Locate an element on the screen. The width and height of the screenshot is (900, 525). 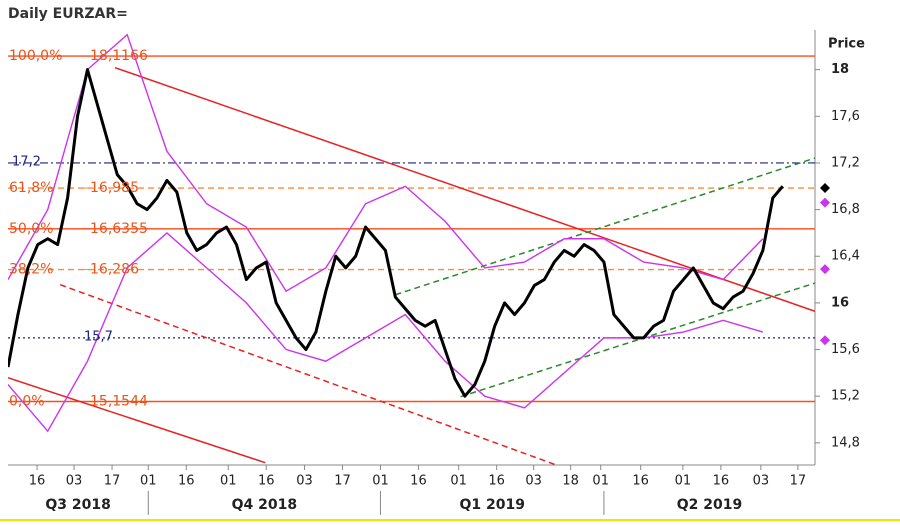
y-tick-label: 16,4 is located at coordinates (845, 256).